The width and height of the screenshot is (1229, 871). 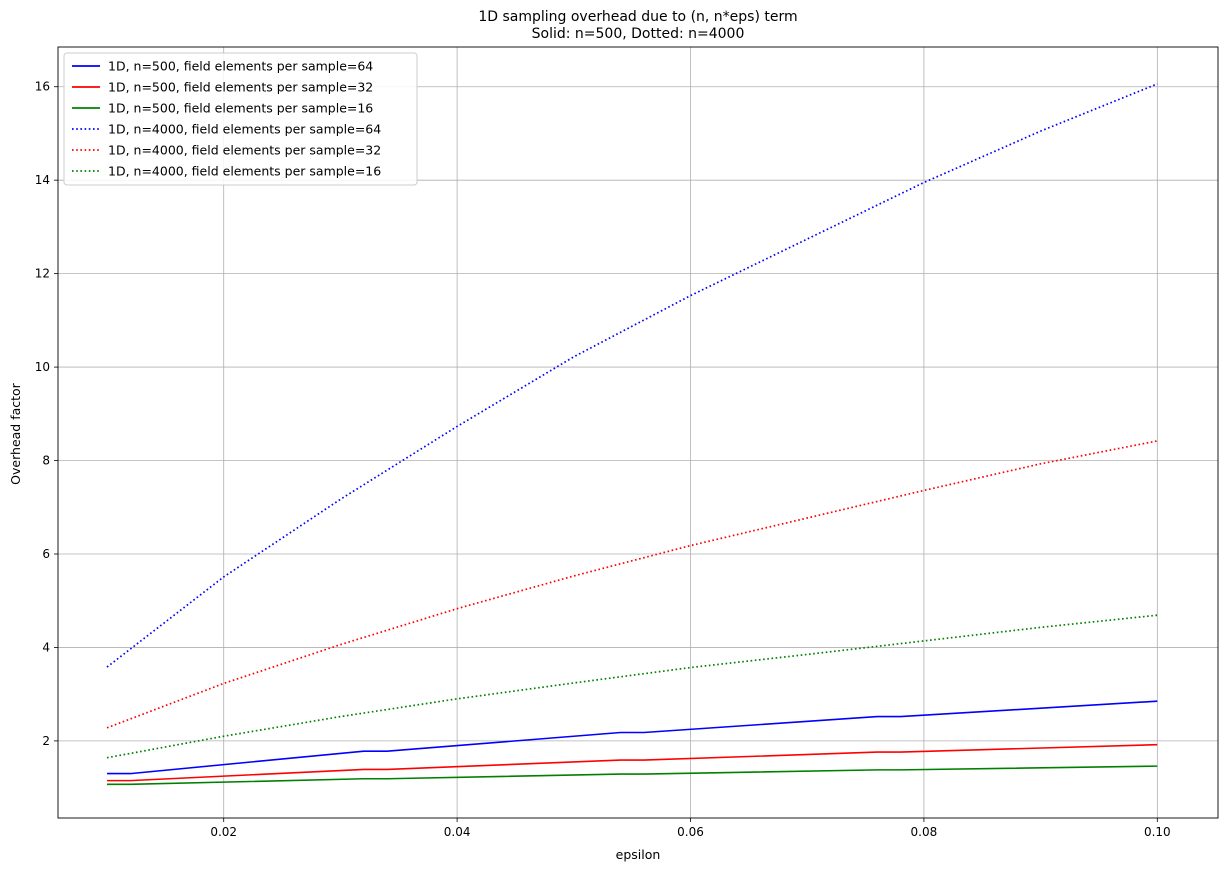 What do you see at coordinates (46, 554) in the screenshot?
I see `y-tick-label: 6` at bounding box center [46, 554].